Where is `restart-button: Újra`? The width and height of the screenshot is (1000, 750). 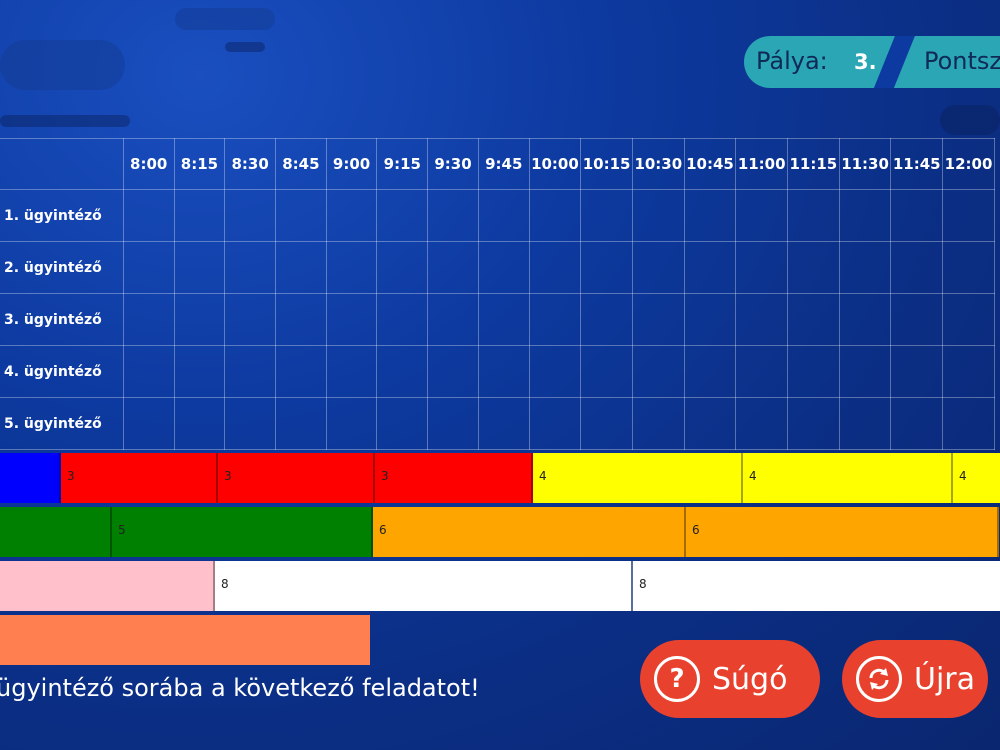 restart-button: Újra is located at coordinates (915, 679).